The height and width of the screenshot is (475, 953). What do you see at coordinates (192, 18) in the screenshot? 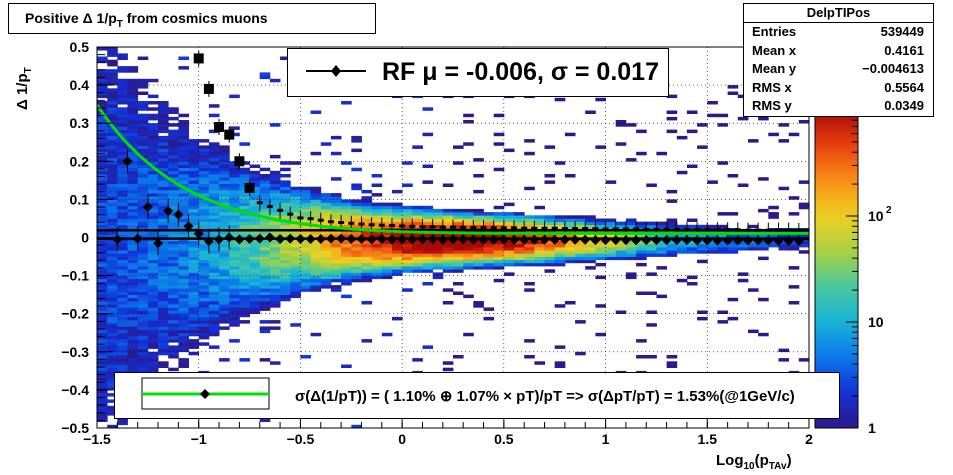
I see `title-box: Positive Δ 1/pT from cosmics muons` at bounding box center [192, 18].